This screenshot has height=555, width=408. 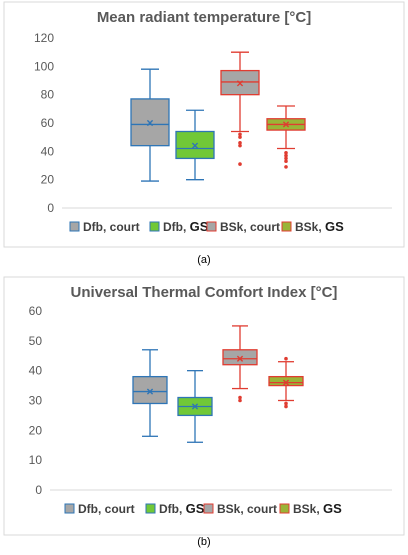 I want to click on chart-2-legend-label: BSk, court, so click(x=247, y=509).